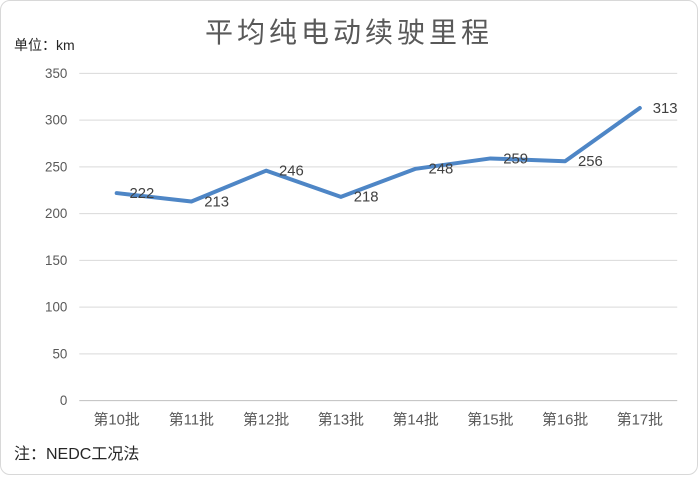  Describe the element at coordinates (56, 213) in the screenshot. I see `y-tick-label: 200` at that location.